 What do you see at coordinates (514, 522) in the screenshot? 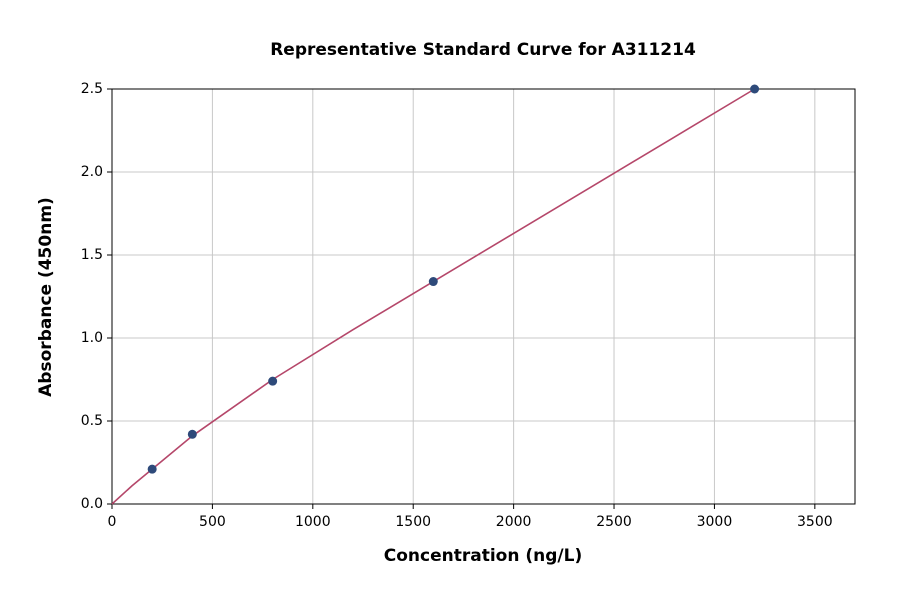
I see `x-tick-label: 2000` at bounding box center [514, 522].